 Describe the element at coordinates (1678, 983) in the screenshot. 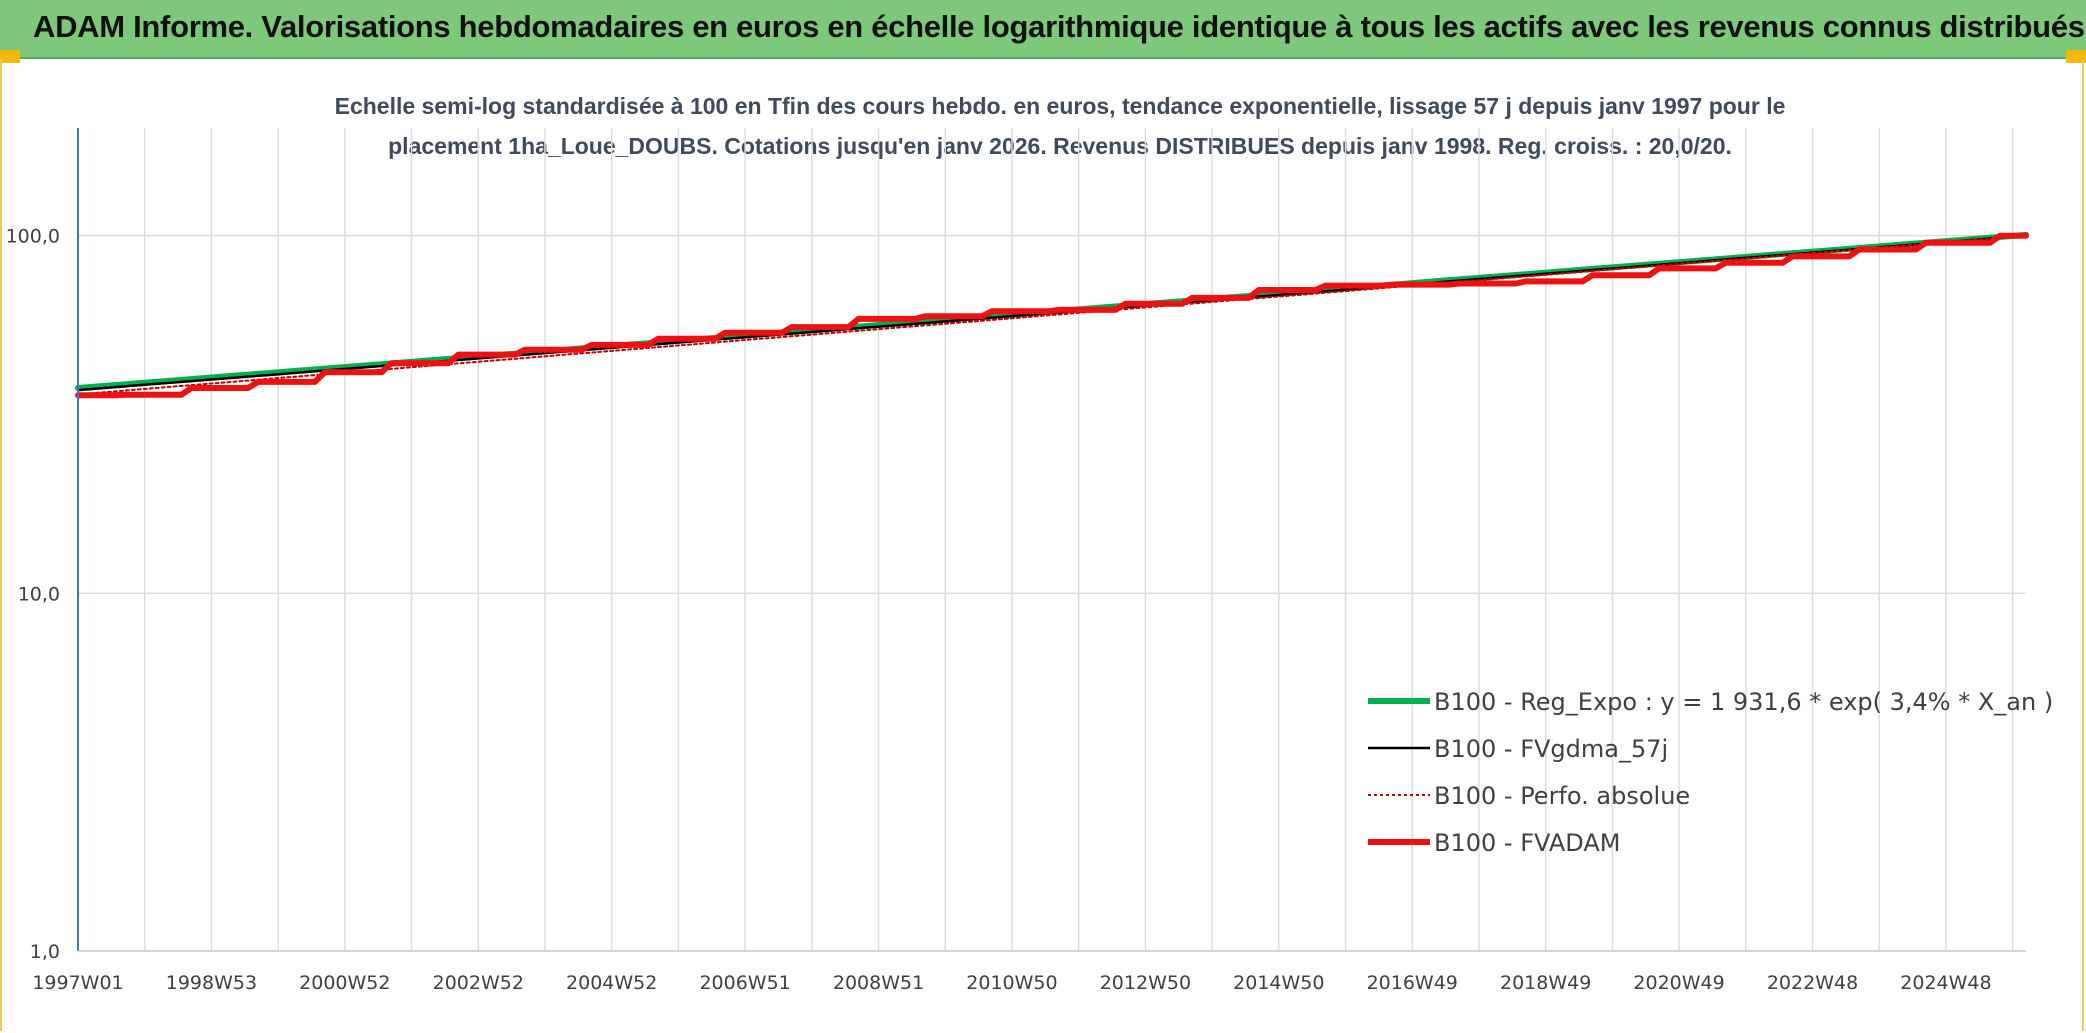

I see `x-tick-label: 2020W49` at that location.